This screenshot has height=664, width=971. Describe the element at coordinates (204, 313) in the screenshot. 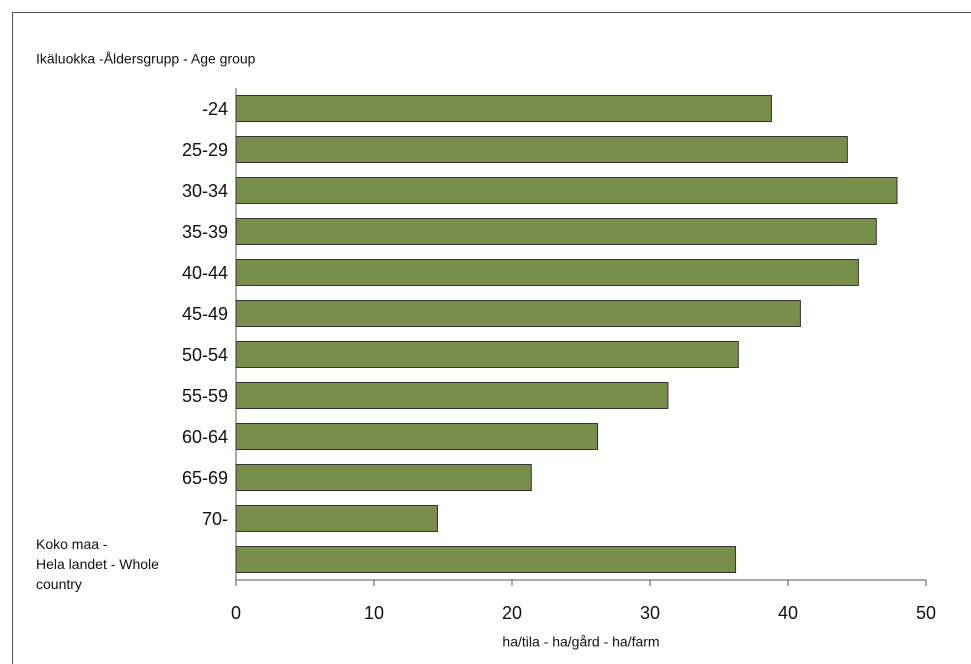

I see `y-tick-label: 45-49` at that location.